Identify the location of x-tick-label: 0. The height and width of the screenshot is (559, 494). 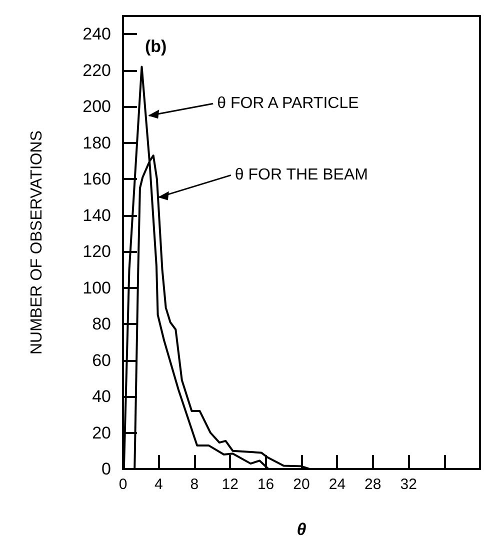
(123, 484).